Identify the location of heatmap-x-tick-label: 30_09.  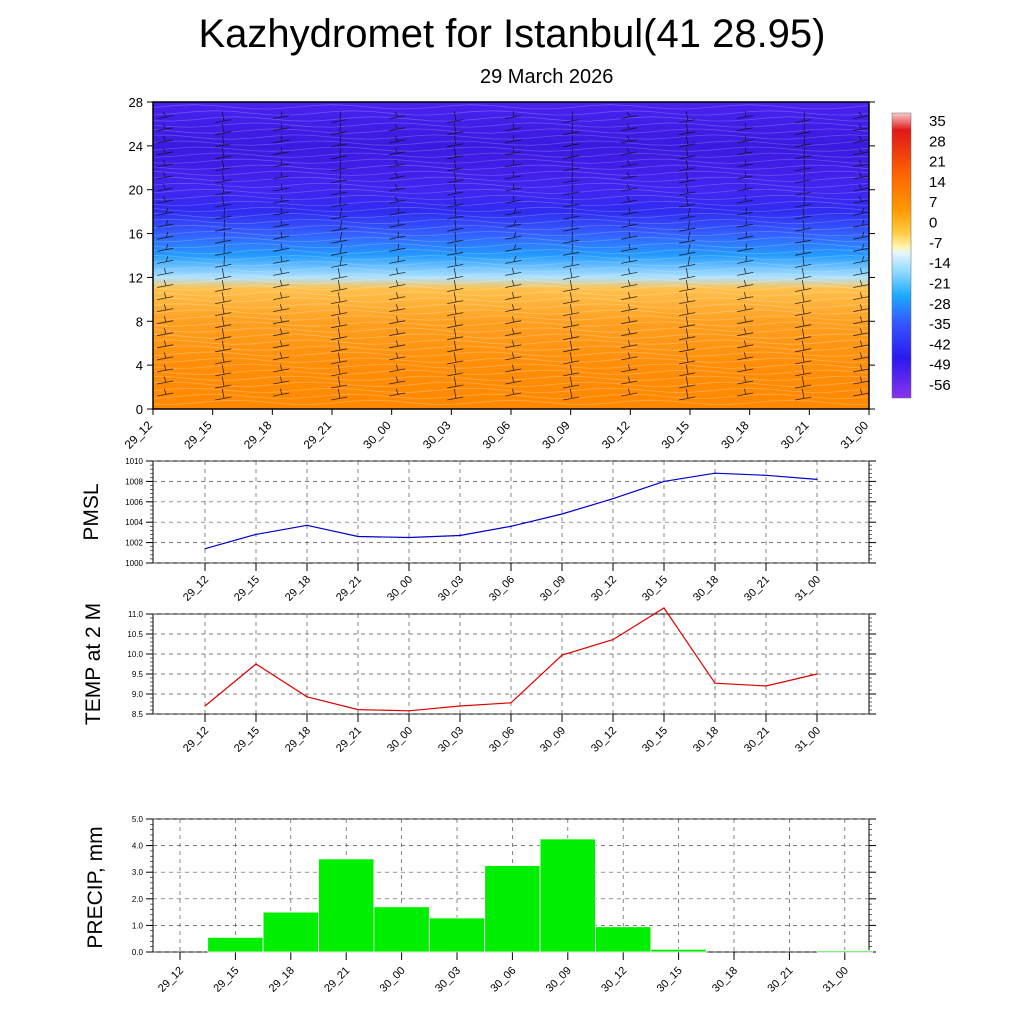
(556, 435).